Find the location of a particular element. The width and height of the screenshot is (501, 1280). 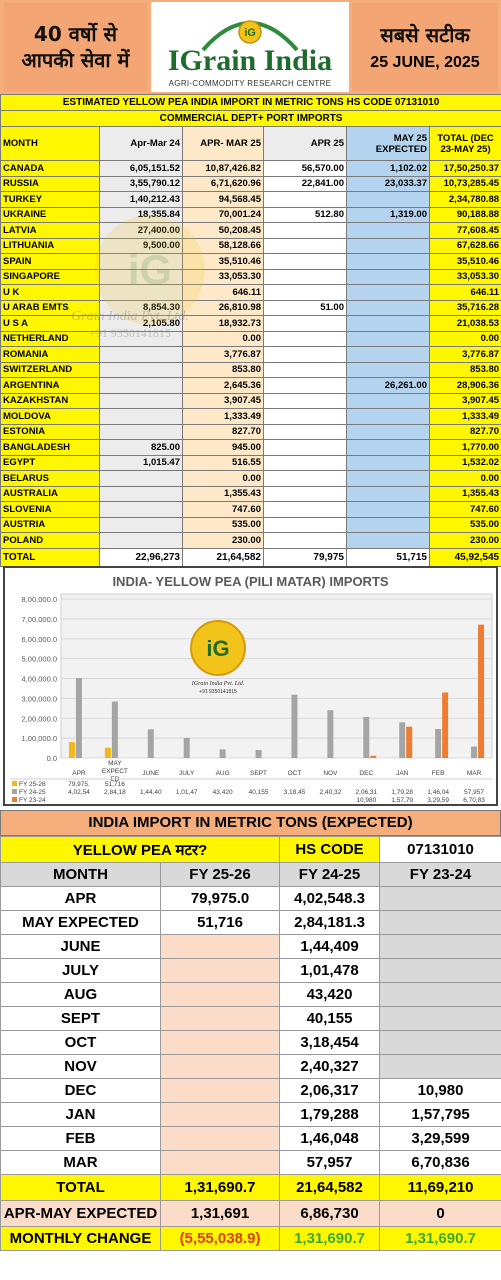

data-label: 79,975. is located at coordinates (79, 784).